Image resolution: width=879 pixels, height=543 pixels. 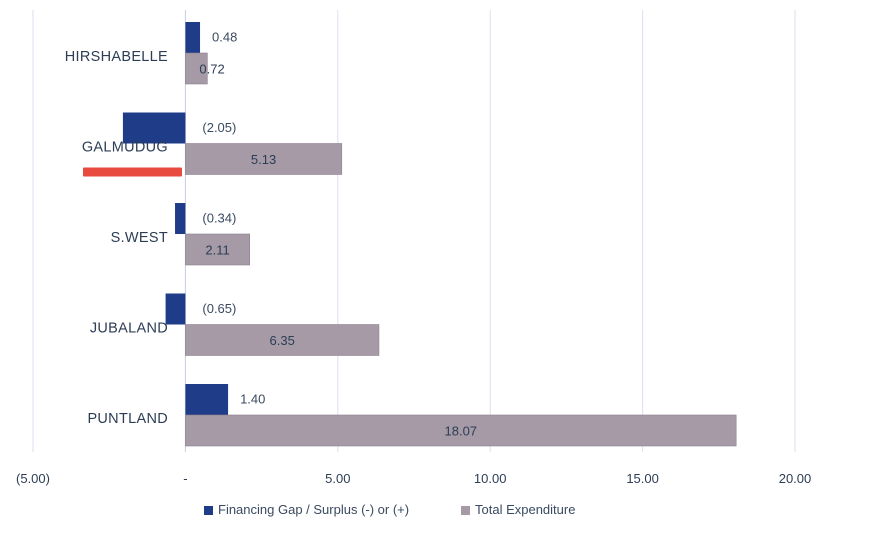 What do you see at coordinates (132, 172) in the screenshot?
I see `annotation-underline` at bounding box center [132, 172].